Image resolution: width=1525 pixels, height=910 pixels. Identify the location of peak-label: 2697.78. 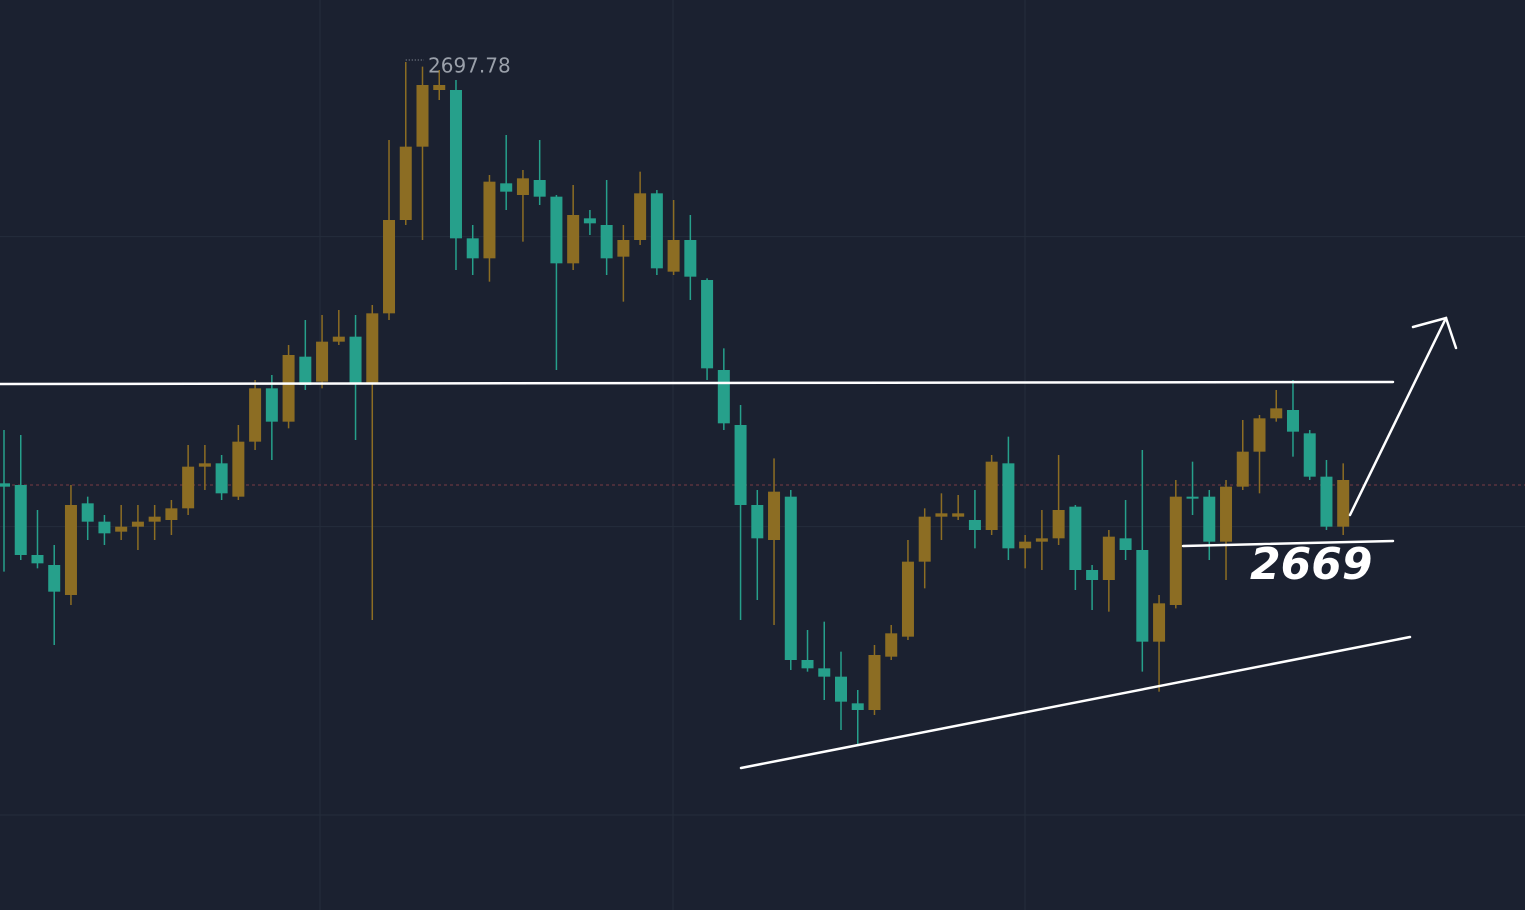
(469, 66).